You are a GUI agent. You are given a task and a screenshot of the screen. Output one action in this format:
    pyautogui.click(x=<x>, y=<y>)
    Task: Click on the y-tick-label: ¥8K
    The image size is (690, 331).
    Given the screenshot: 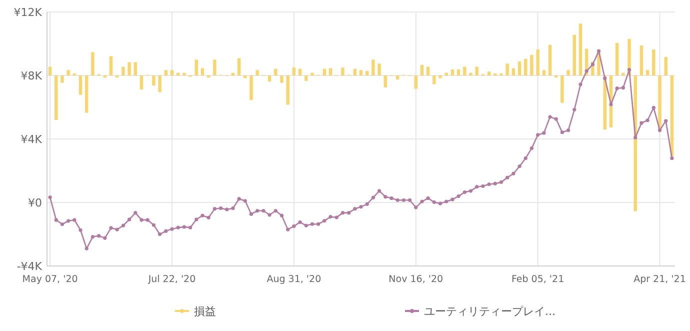 What is the action you would take?
    pyautogui.click(x=31, y=76)
    